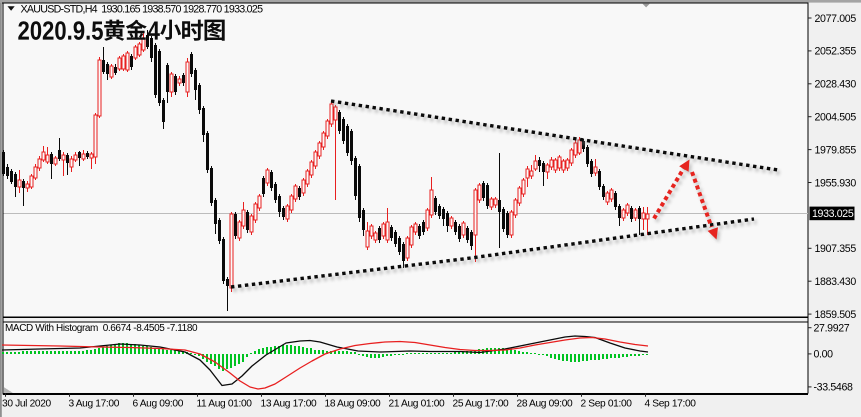 Image resolution: width=861 pixels, height=417 pixels. I want to click on svg-text: 3 Aug 17:00, so click(94, 403).